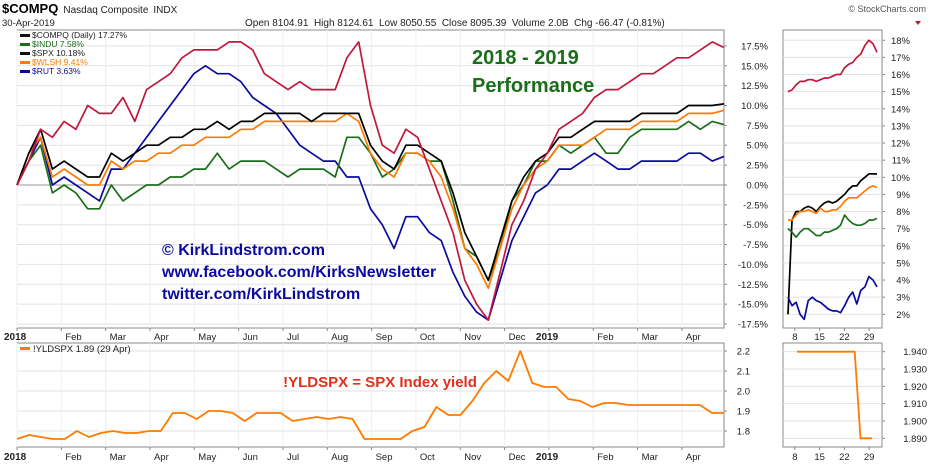  What do you see at coordinates (757, 146) in the screenshot?
I see `y-tick-label: 5.0%` at bounding box center [757, 146].